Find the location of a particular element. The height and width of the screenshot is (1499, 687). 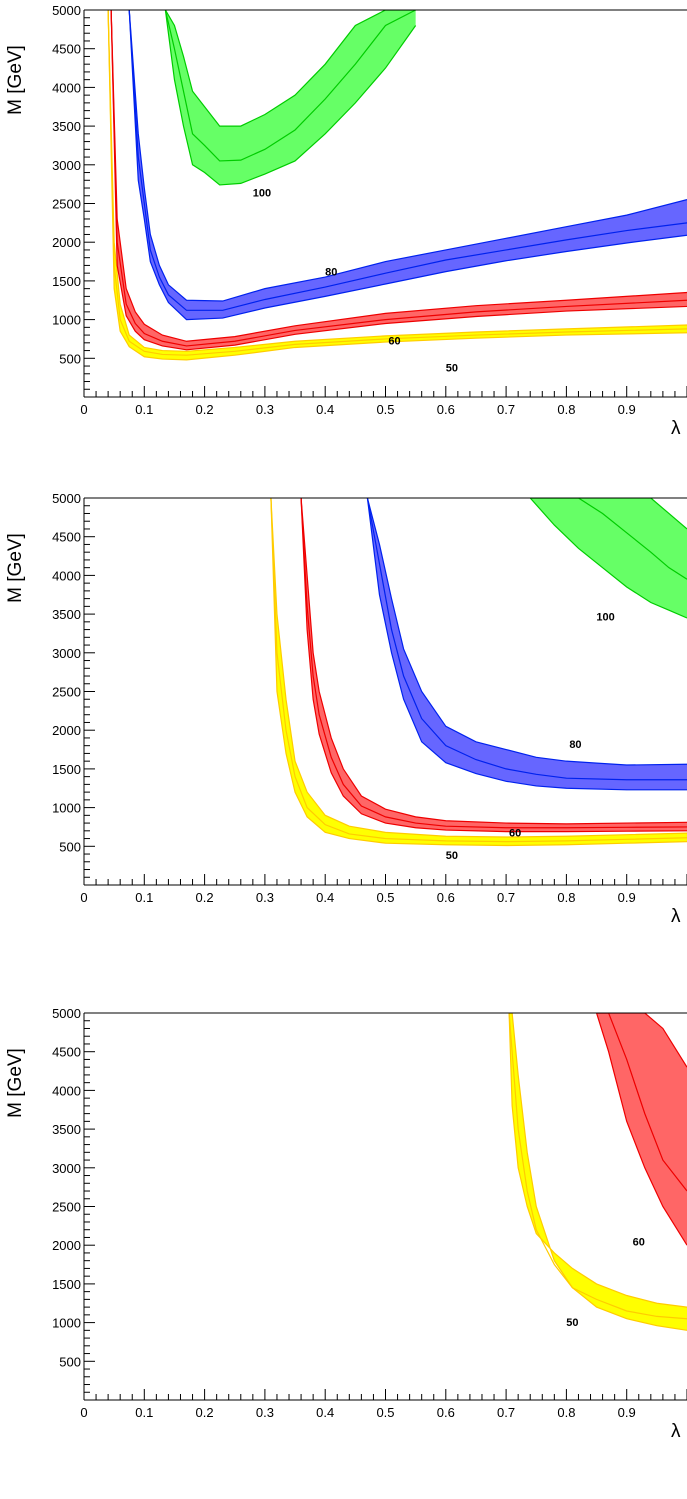

curve-80-lower is located at coordinates (526, 644).